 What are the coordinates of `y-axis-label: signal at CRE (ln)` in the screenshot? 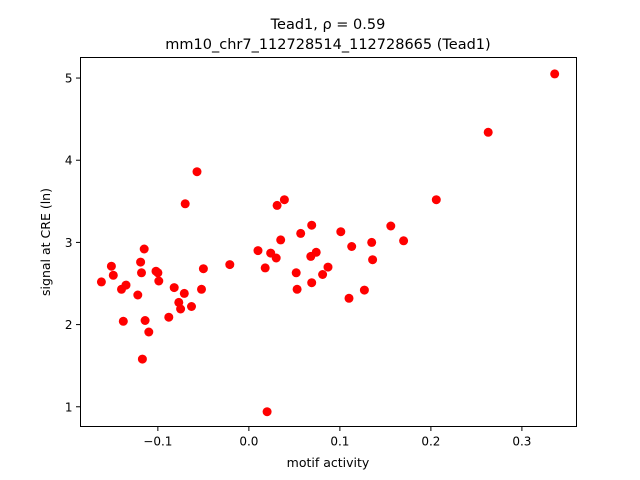 It's located at (45, 242).